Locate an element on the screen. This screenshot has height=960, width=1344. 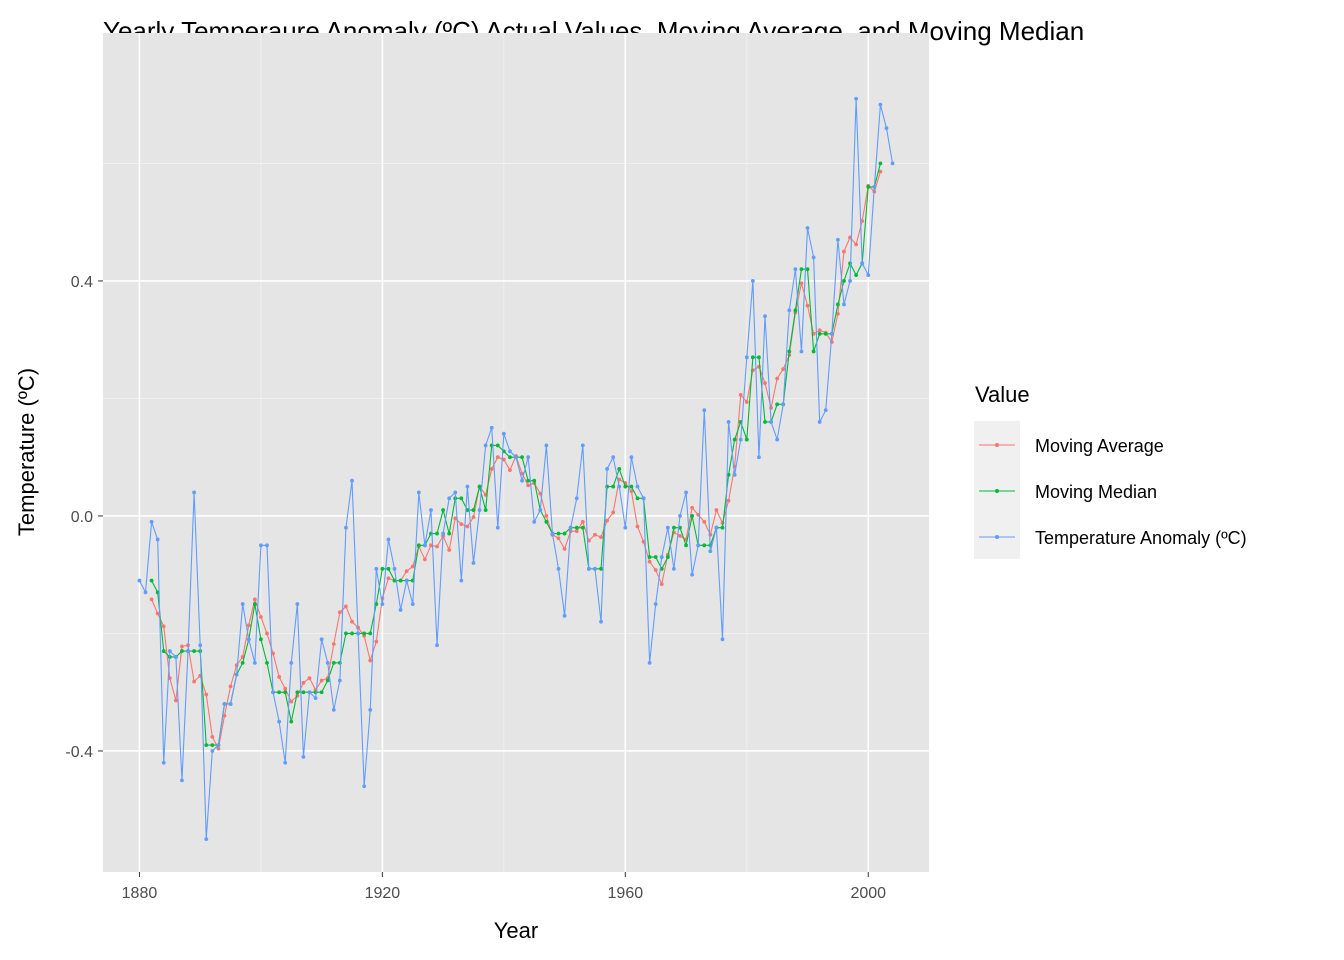
y-axis: -0.4 0.0 0.4 is located at coordinates (84, 517).